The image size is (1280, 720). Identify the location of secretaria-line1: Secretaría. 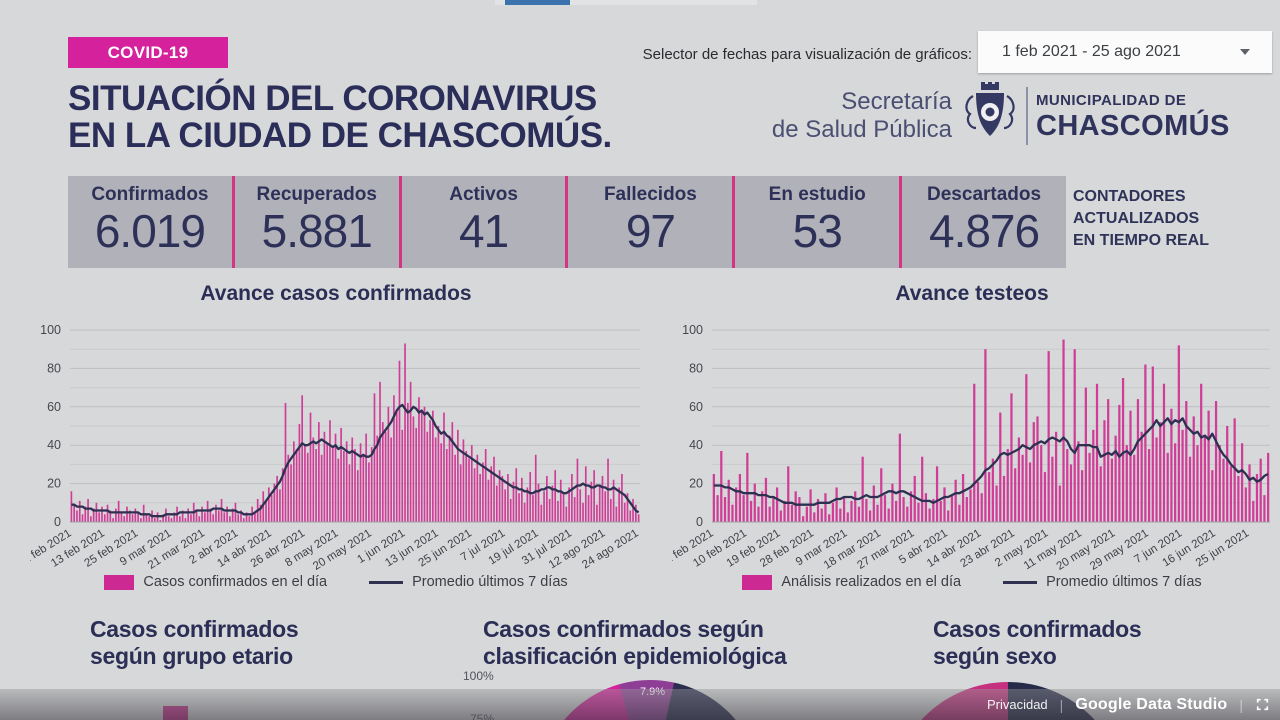
(896, 101).